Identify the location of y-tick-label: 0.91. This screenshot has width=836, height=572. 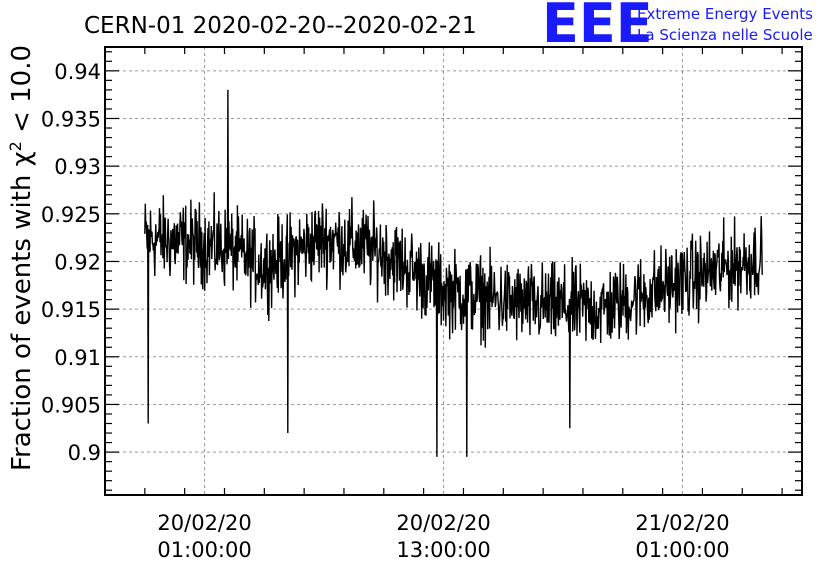
(77, 358).